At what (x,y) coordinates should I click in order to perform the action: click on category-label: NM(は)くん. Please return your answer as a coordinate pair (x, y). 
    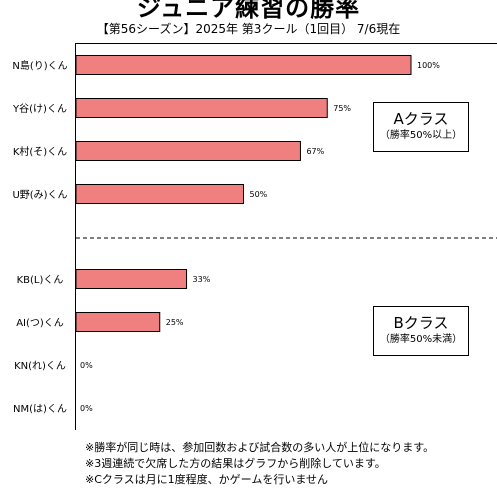
    Looking at the image, I should click on (40, 409).